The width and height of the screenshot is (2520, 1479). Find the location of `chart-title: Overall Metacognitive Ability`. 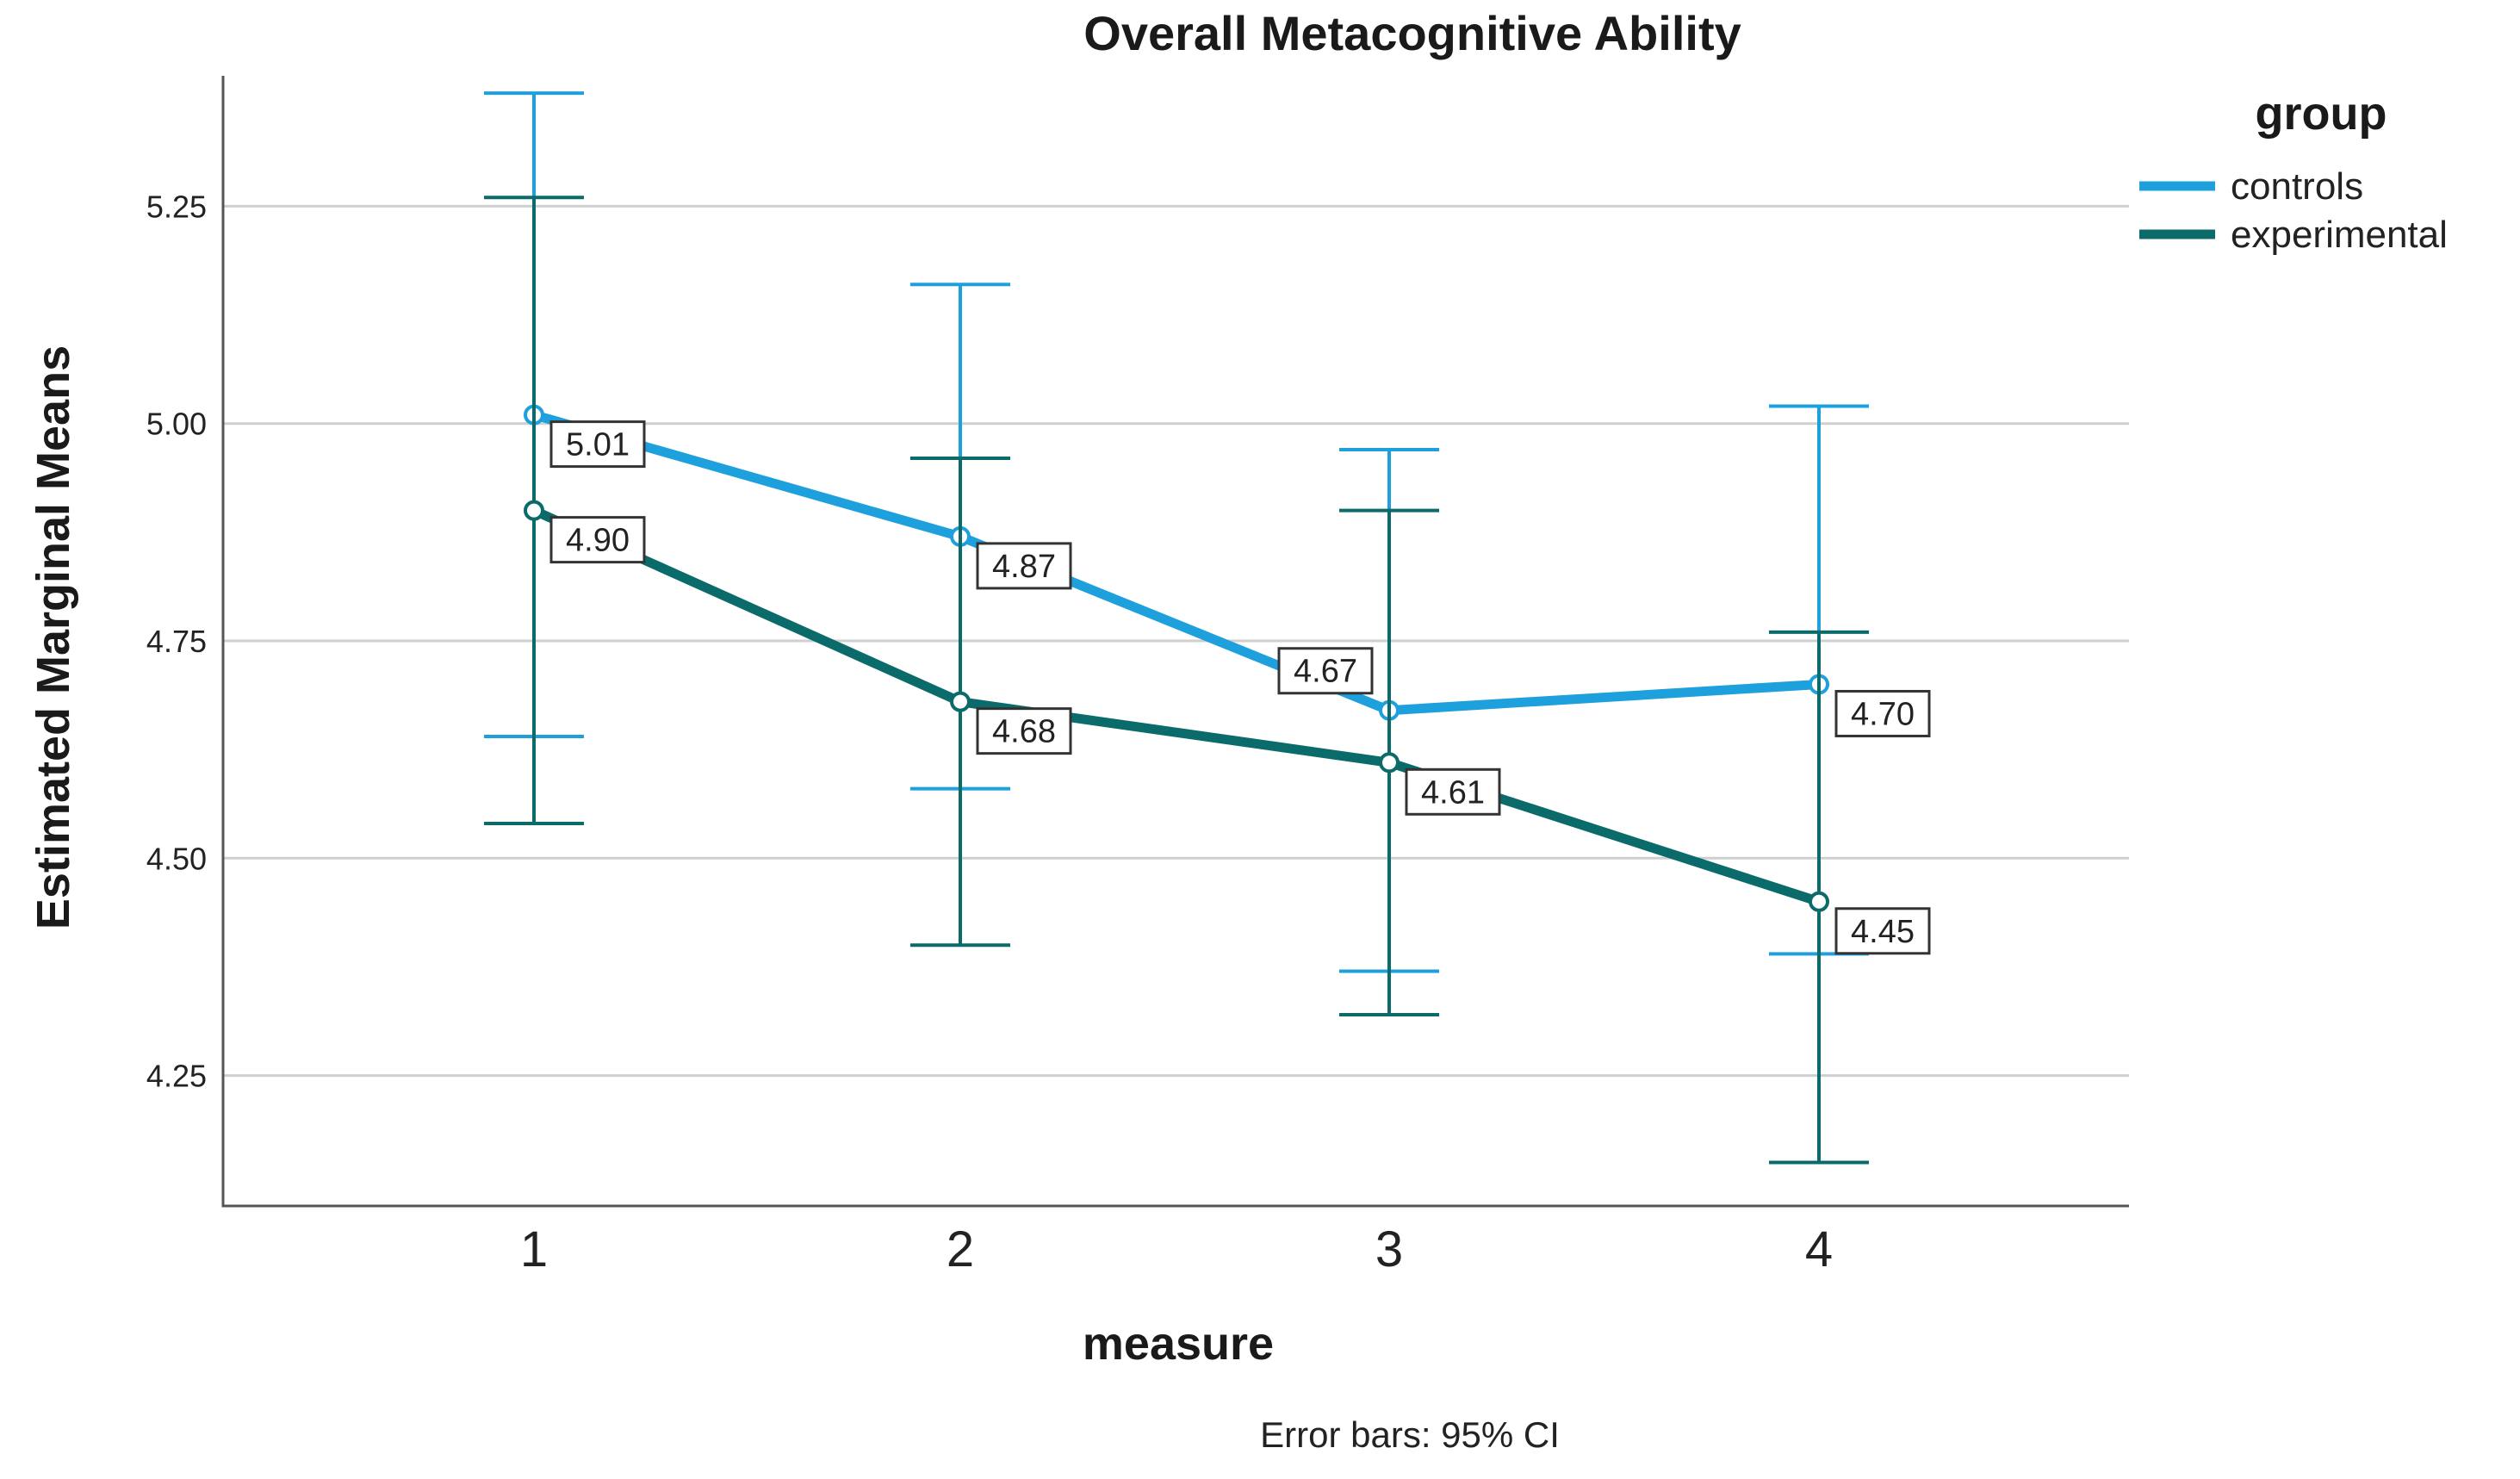

chart-title: Overall Metacognitive Ability is located at coordinates (1412, 33).